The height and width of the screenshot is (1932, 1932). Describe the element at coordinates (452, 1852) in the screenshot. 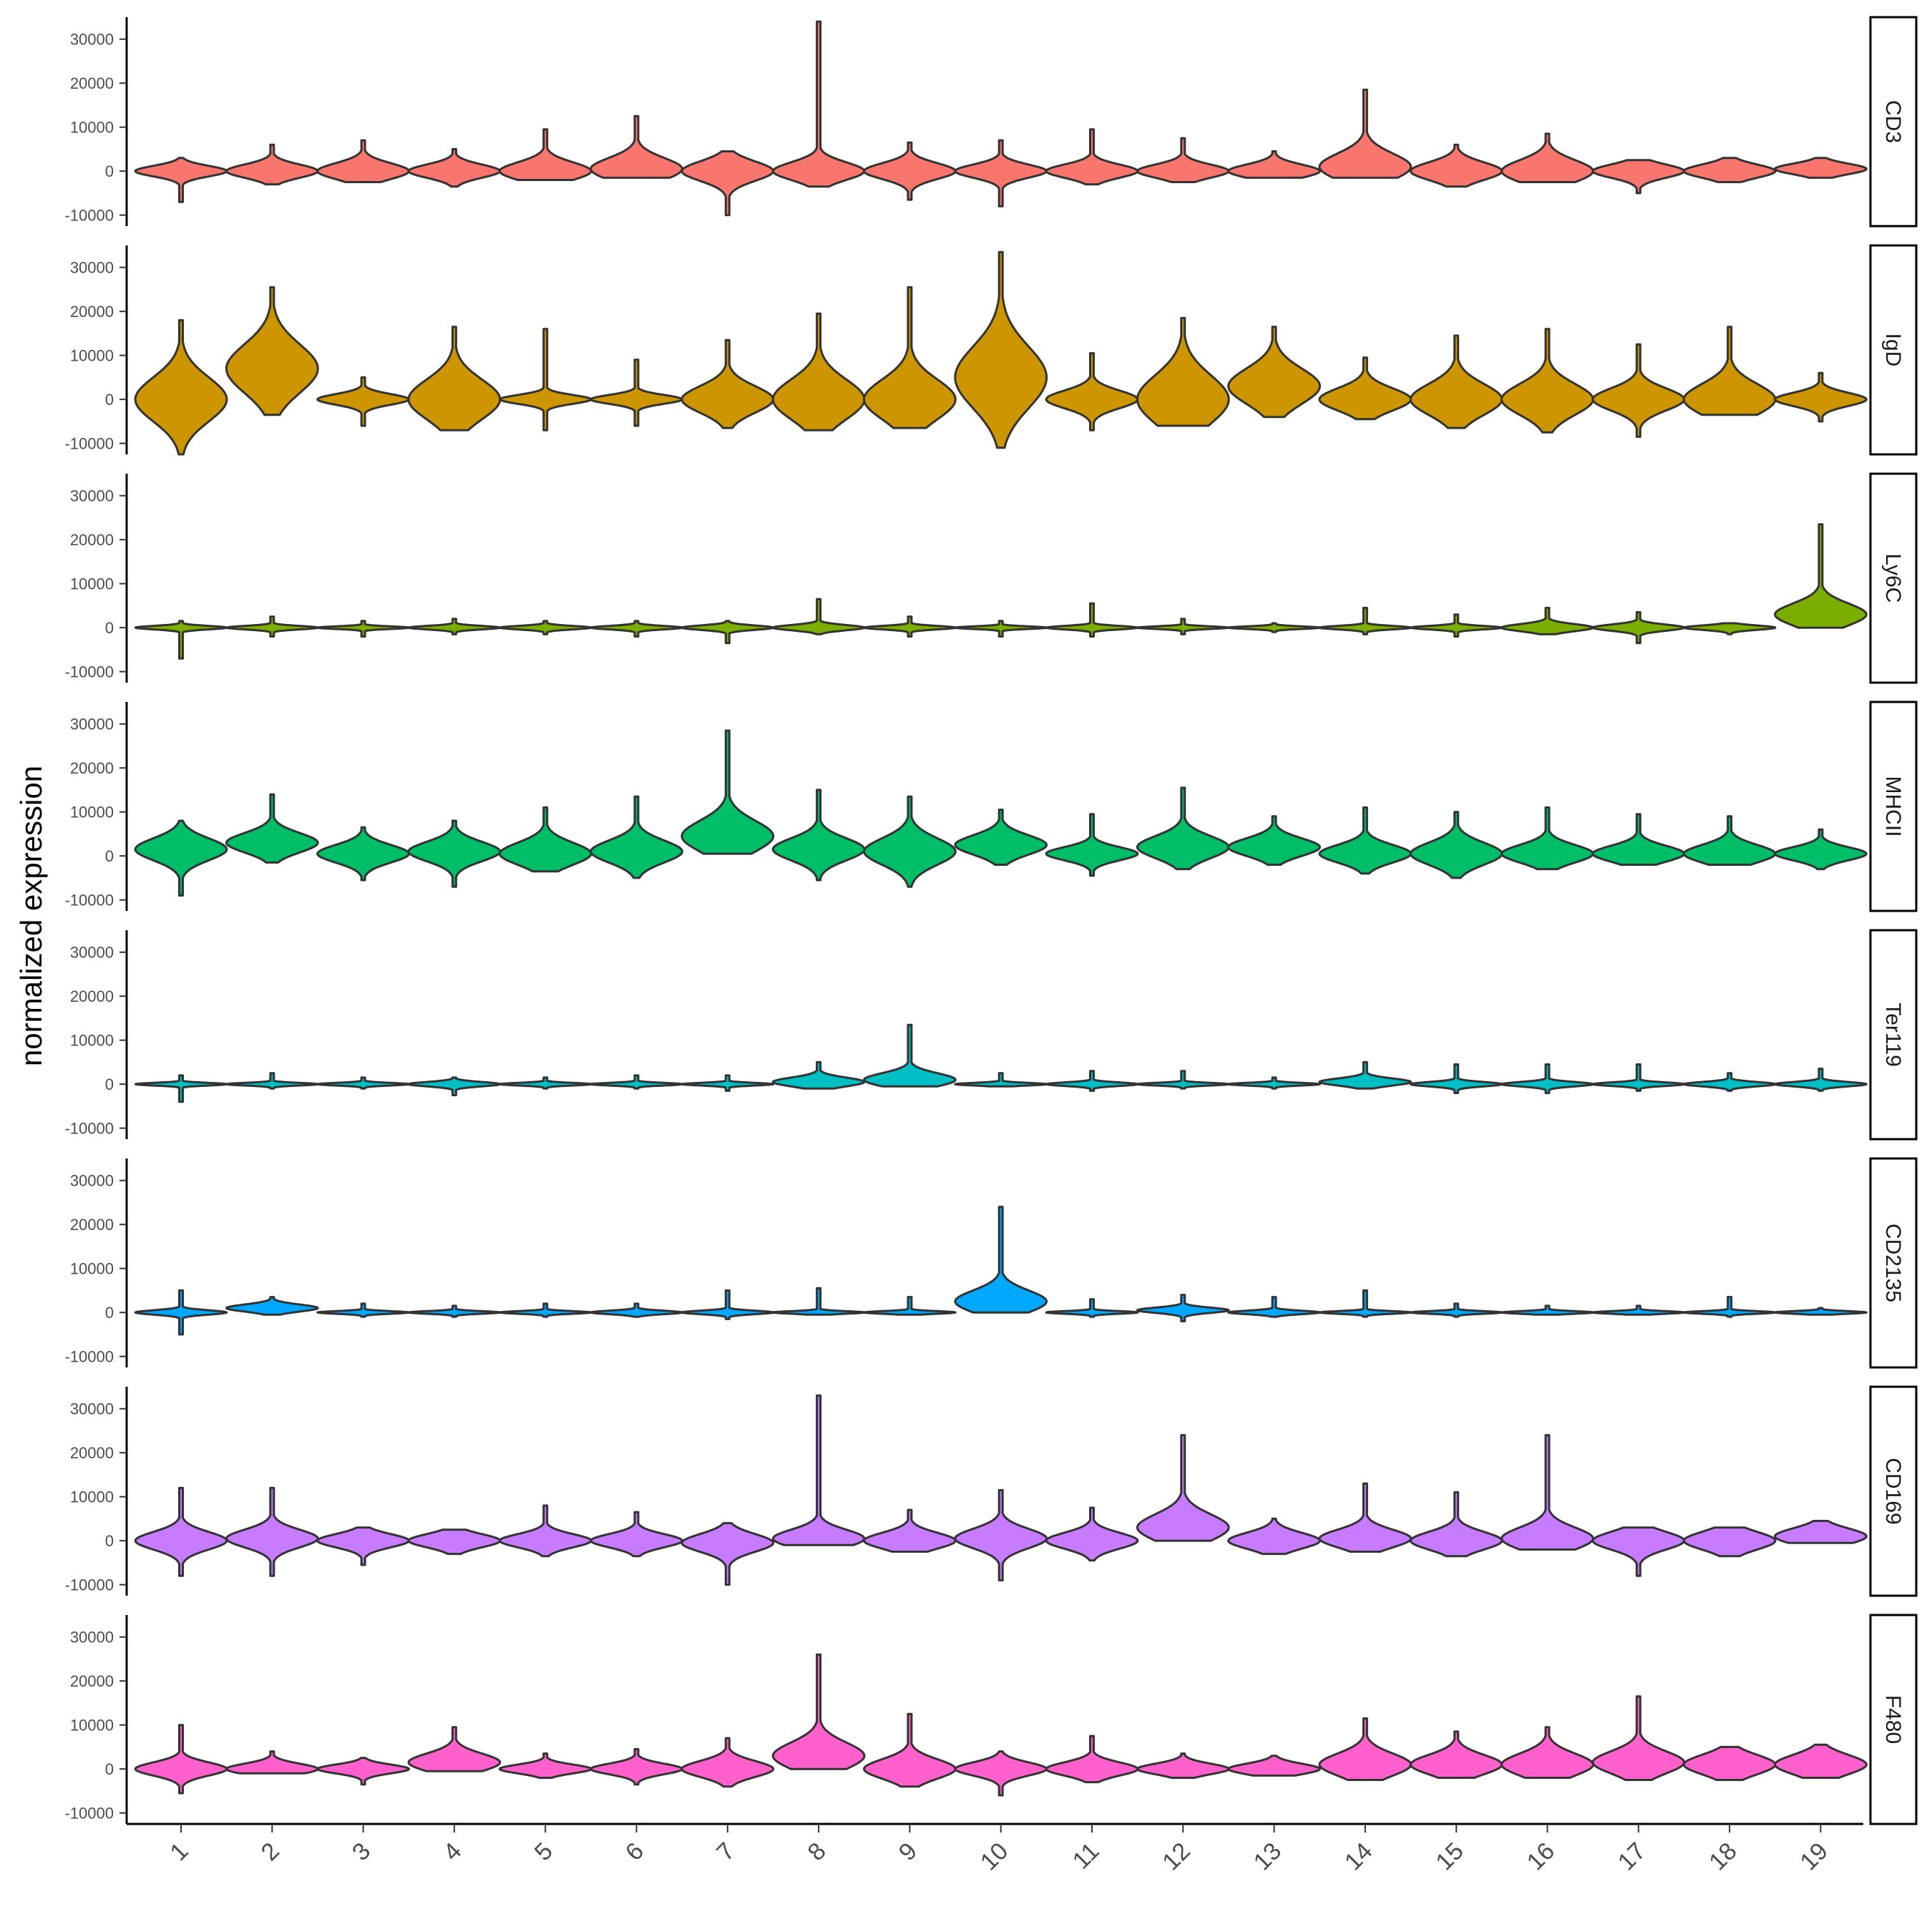

I see `x-tick-label: 4` at that location.